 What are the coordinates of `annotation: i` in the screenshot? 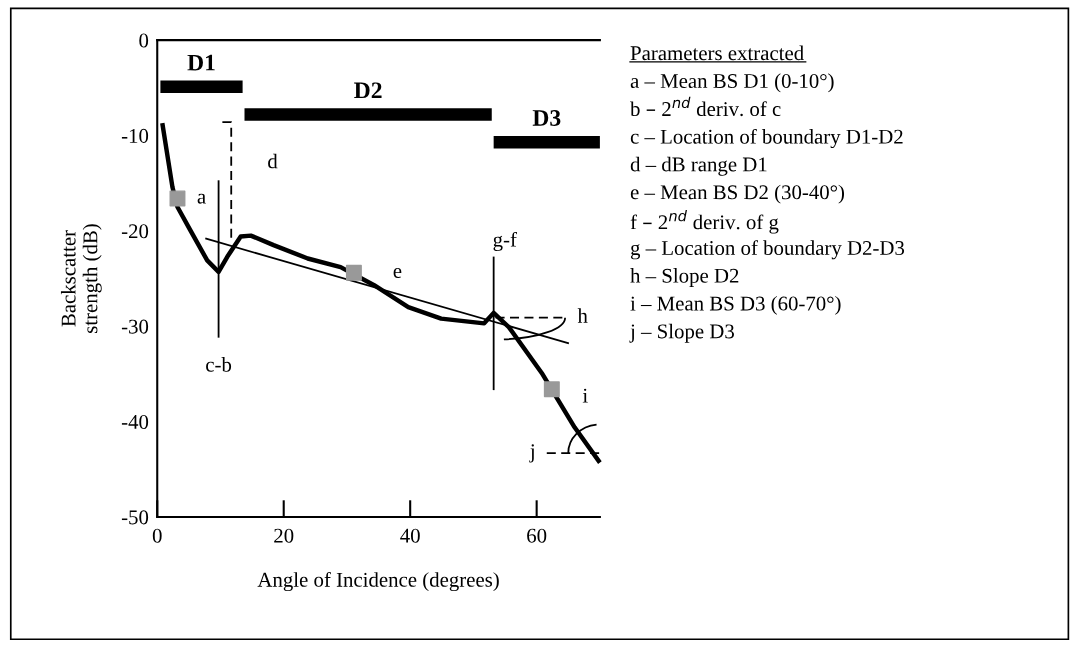 It's located at (585, 395).